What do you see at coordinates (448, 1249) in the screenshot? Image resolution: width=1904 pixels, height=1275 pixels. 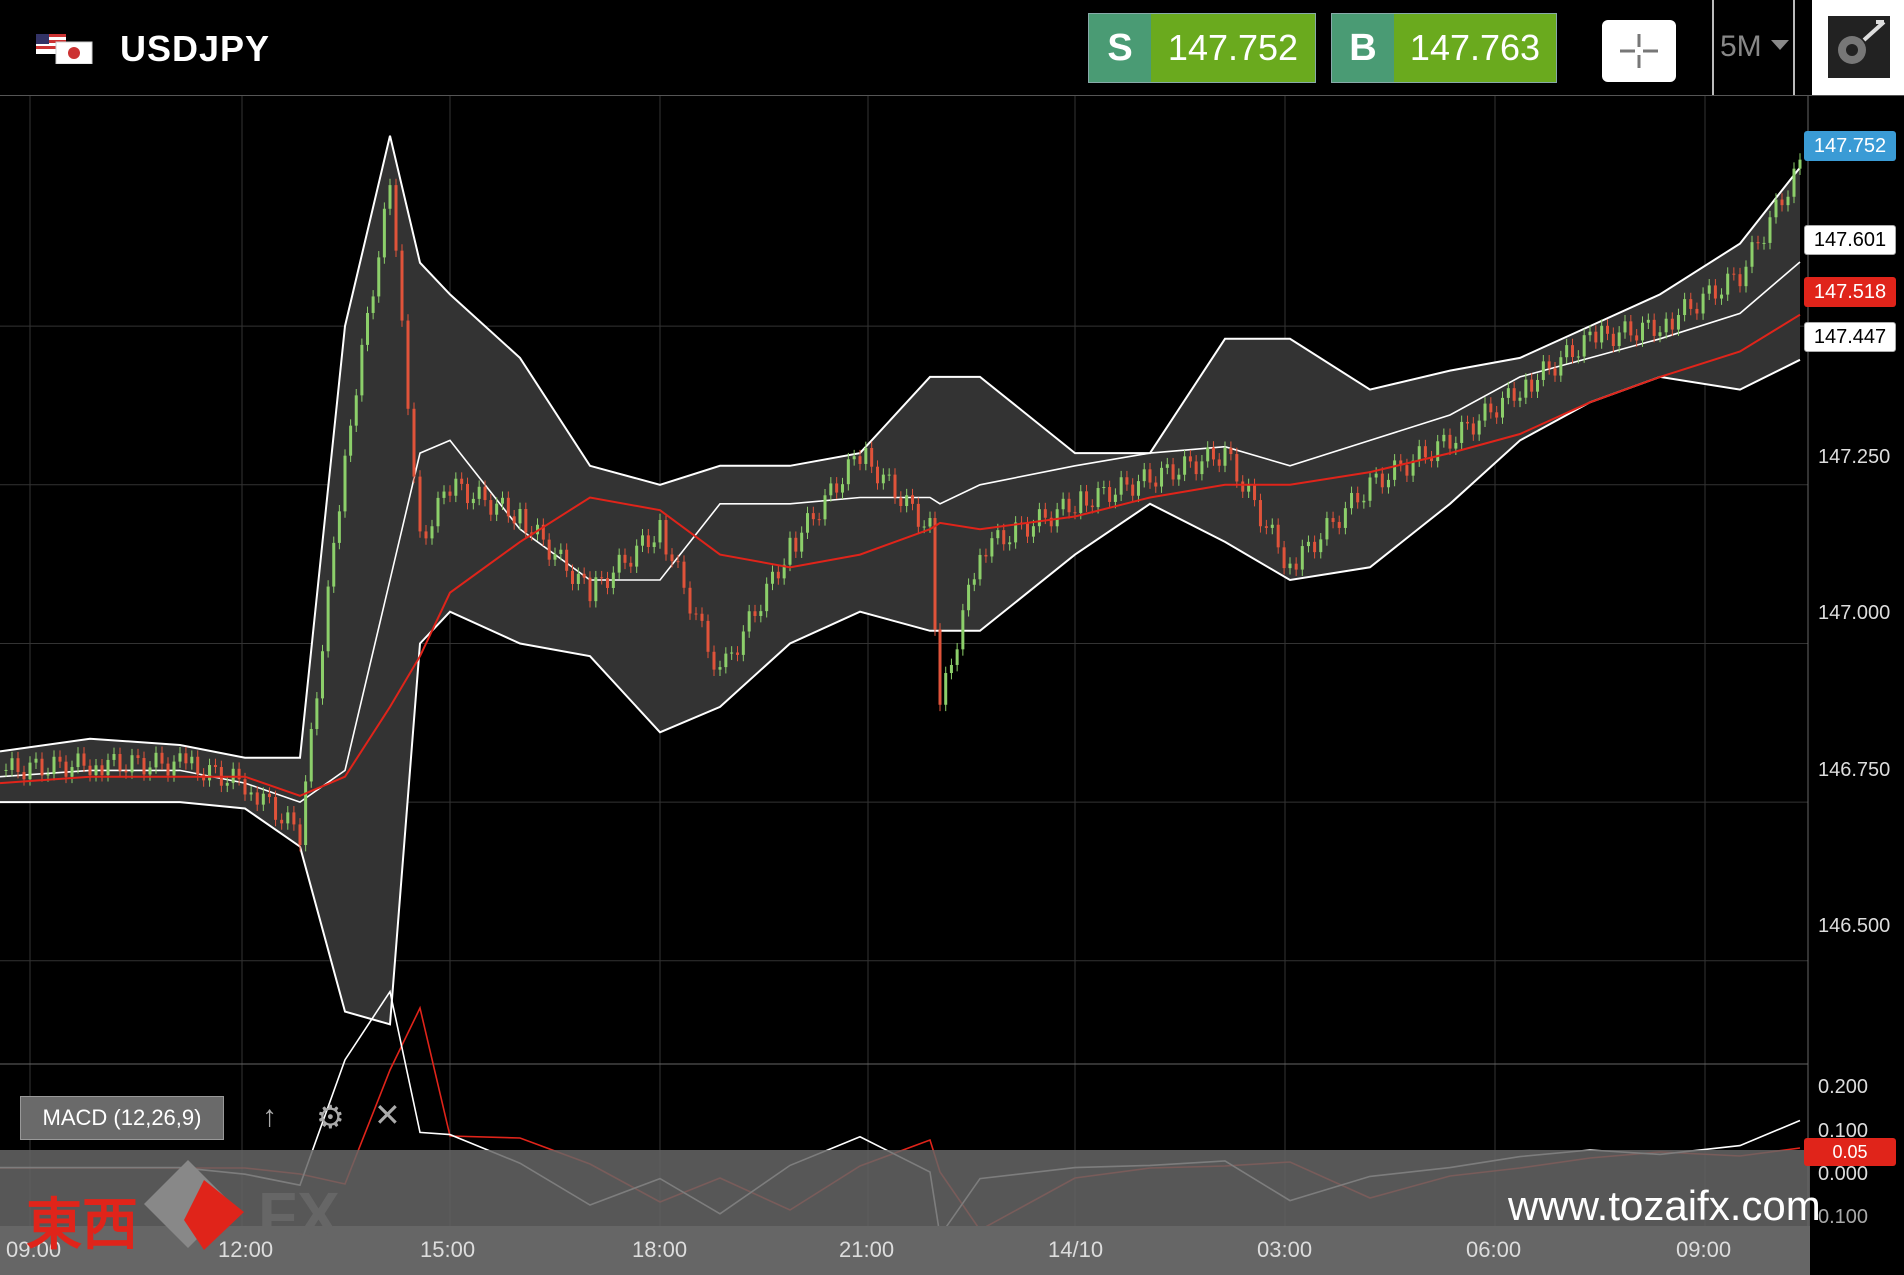 I see `time-tick: 15:00` at bounding box center [448, 1249].